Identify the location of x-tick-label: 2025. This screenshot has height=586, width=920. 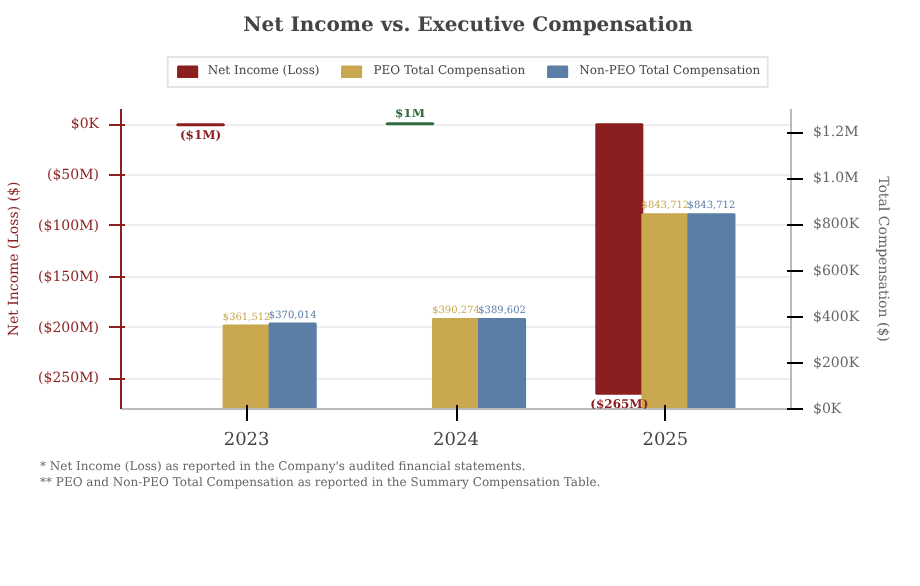
(665, 441).